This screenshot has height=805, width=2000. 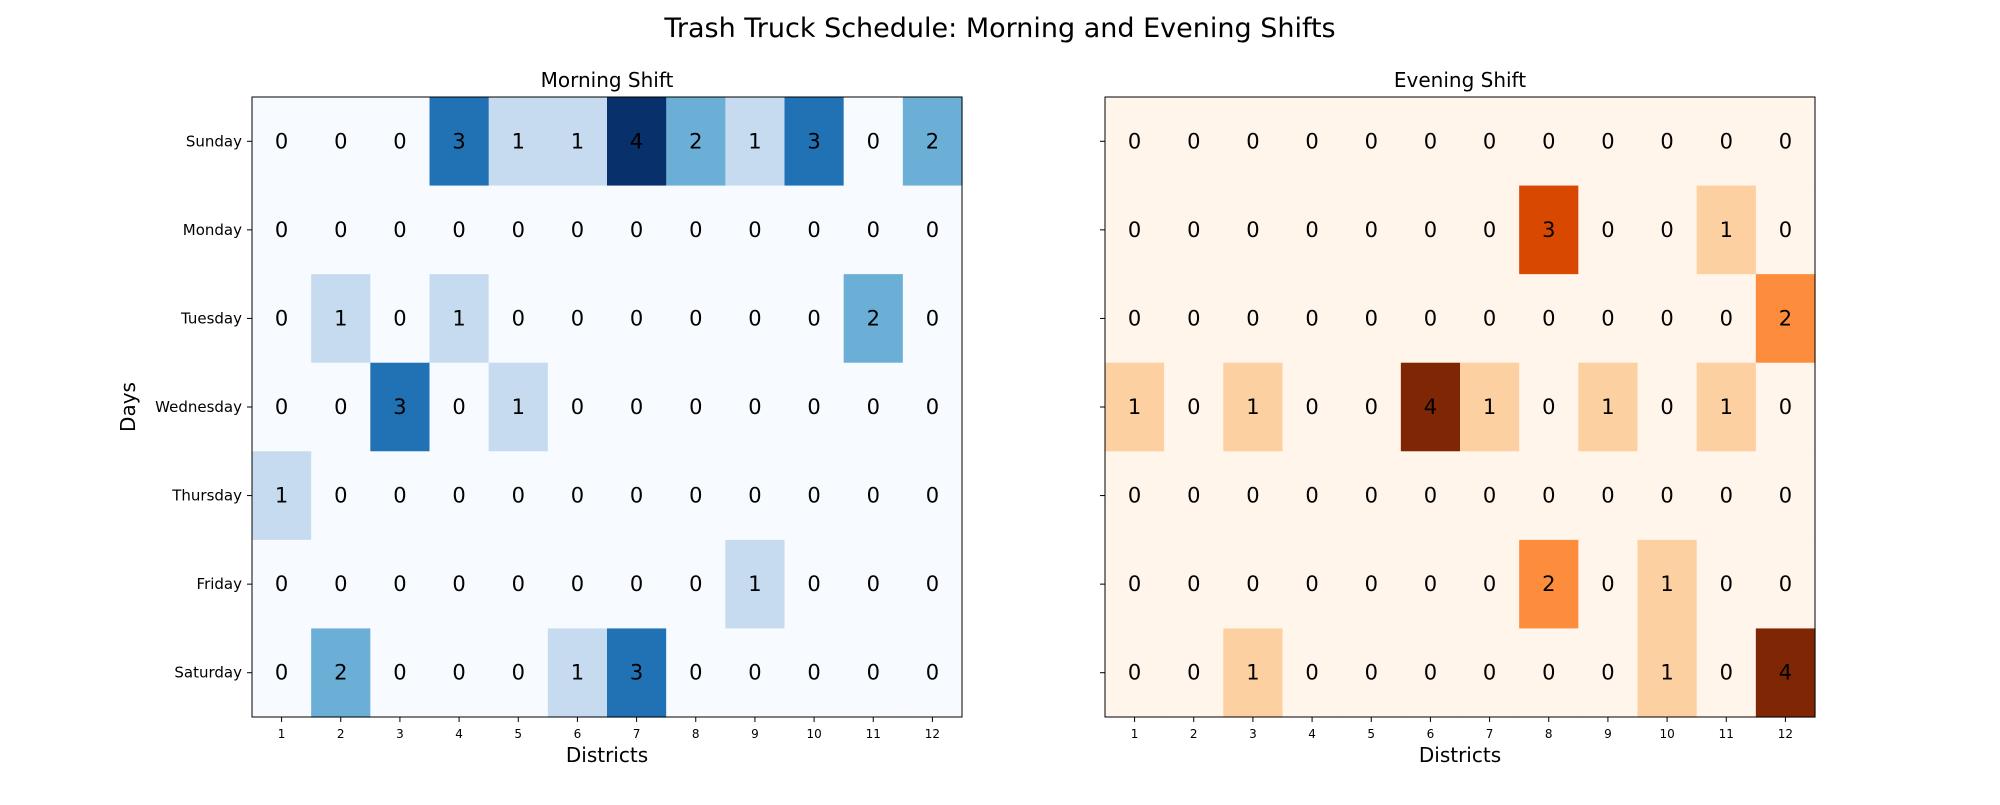 I want to click on panel-title: Evening Shift, so click(x=1460, y=80).